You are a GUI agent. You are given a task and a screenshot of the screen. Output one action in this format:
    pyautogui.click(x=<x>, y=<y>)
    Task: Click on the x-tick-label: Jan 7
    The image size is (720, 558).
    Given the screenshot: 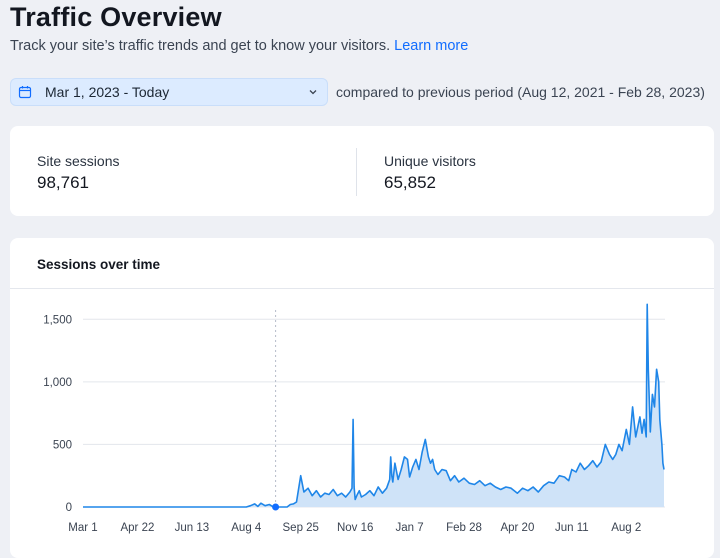 What is the action you would take?
    pyautogui.click(x=410, y=528)
    